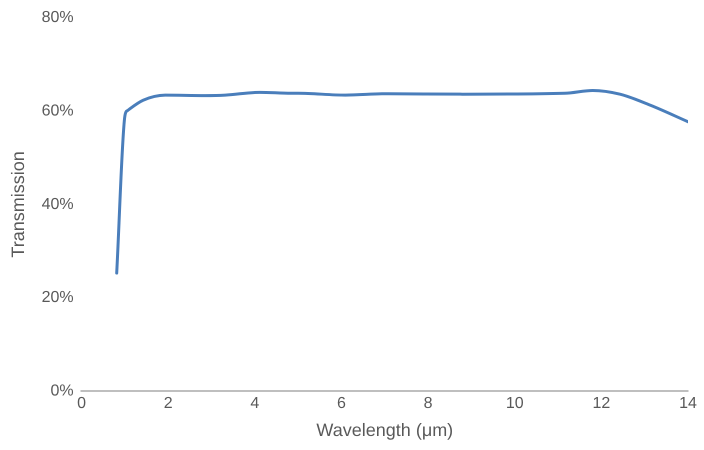  I want to click on y-tick-label: 60%, so click(58, 111).